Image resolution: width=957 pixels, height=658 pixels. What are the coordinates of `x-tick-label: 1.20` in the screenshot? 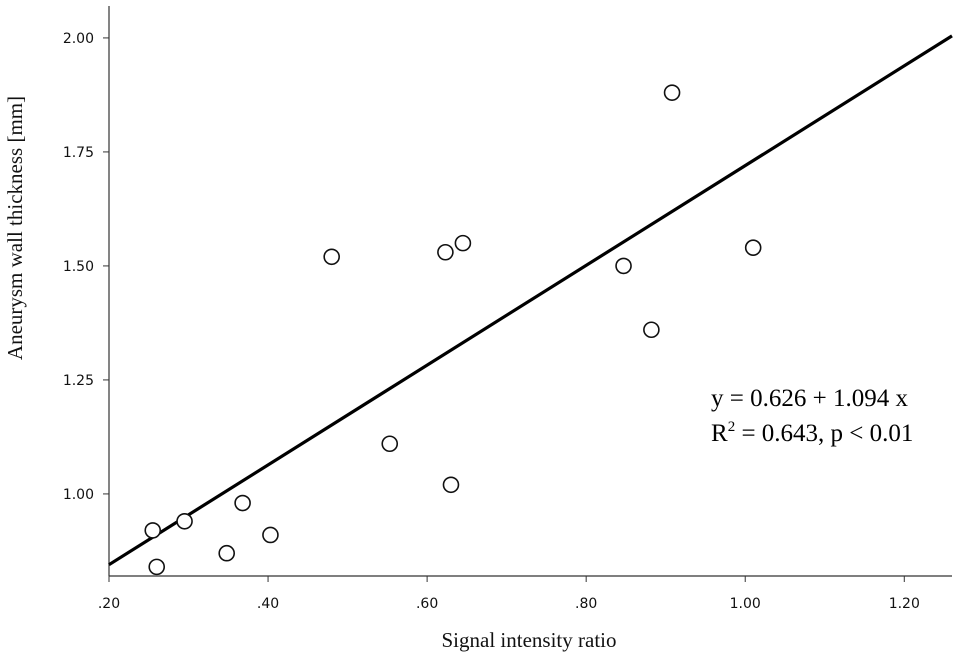 It's located at (904, 604).